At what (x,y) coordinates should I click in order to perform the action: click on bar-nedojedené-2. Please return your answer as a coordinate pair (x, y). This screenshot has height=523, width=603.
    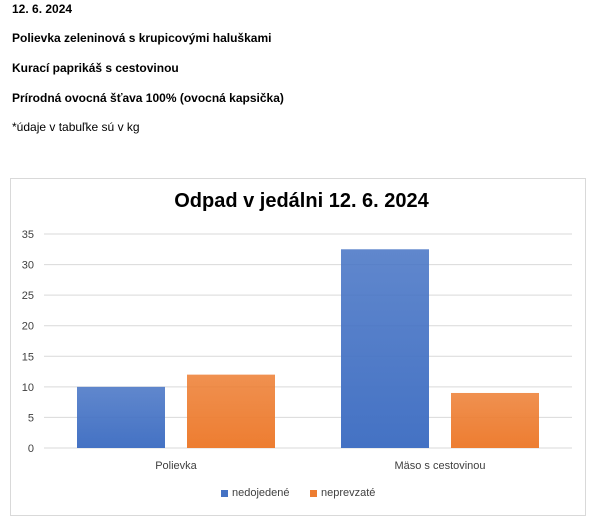
    Looking at the image, I should click on (385, 348).